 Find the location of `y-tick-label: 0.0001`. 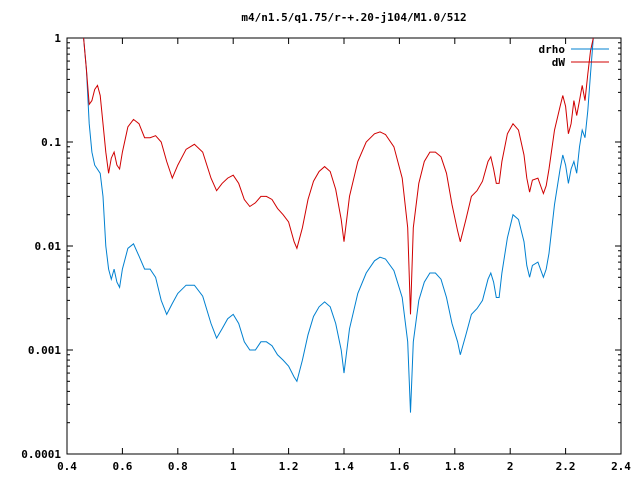

y-tick-label: 0.0001 is located at coordinates (41, 454).